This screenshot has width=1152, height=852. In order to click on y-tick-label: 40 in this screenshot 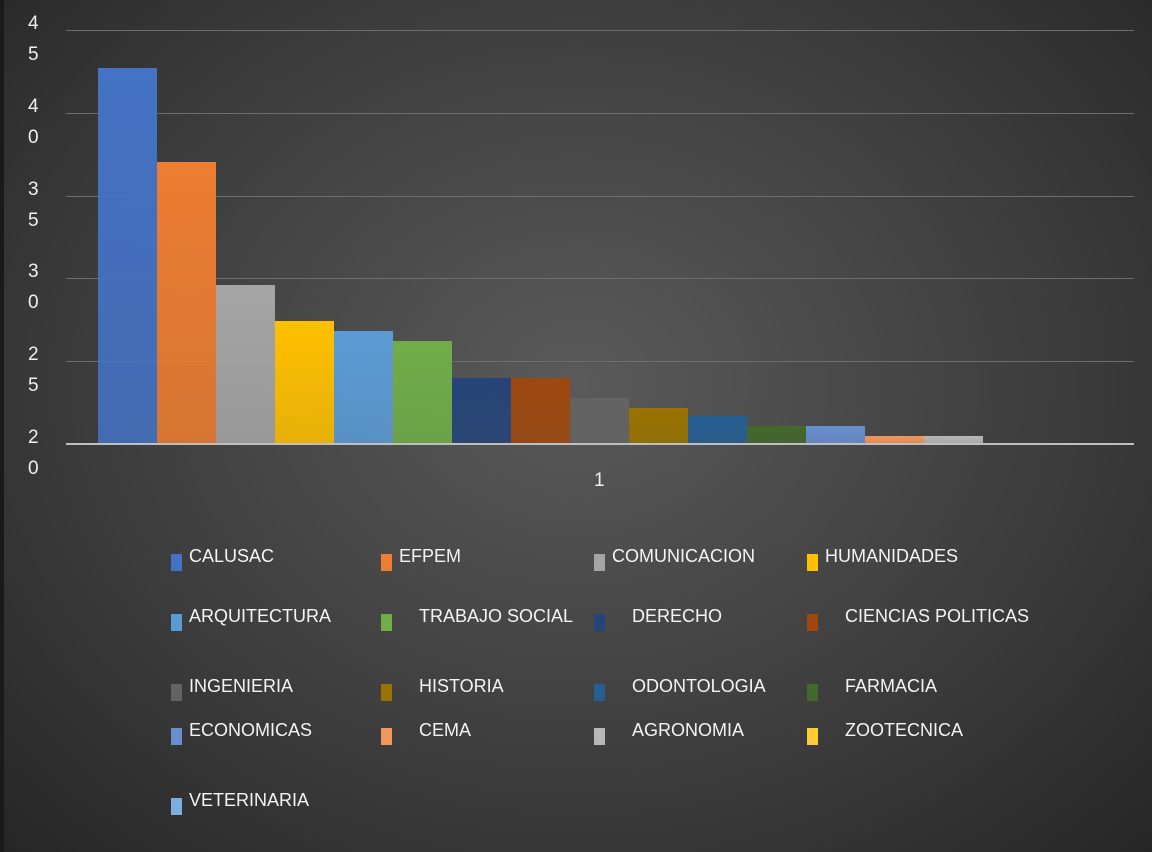, I will do `click(33, 121)`.